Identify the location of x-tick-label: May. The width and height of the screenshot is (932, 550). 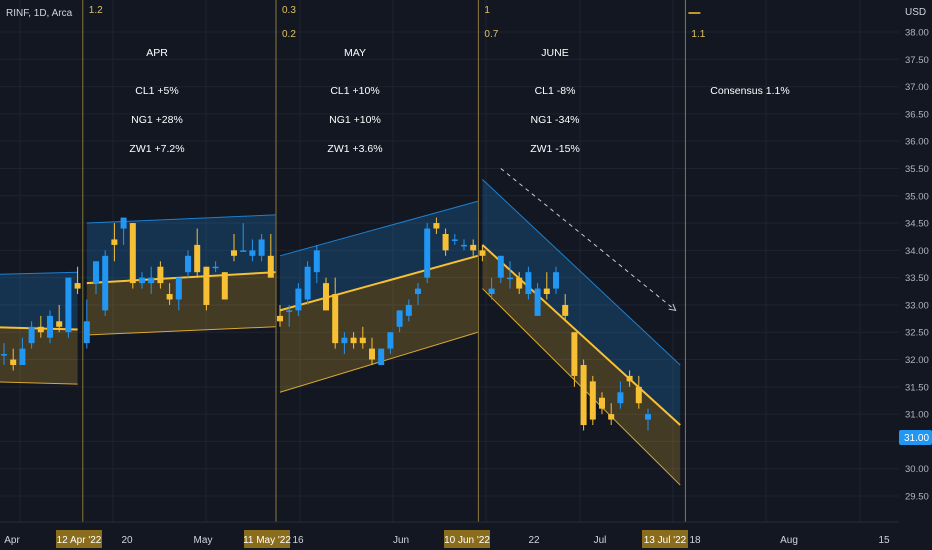
(203, 540).